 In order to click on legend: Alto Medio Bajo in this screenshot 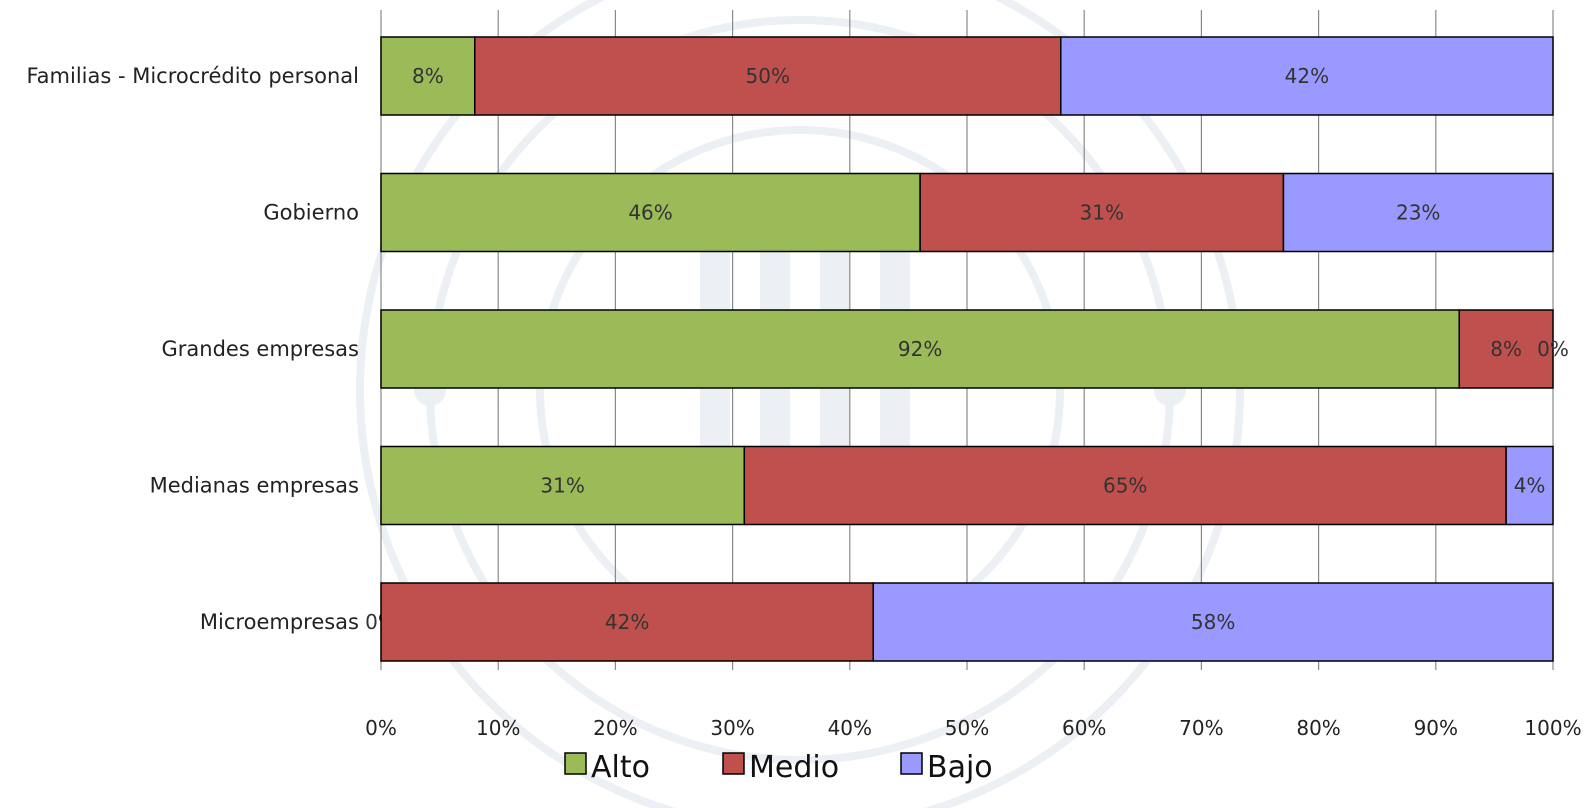, I will do `click(778, 767)`.